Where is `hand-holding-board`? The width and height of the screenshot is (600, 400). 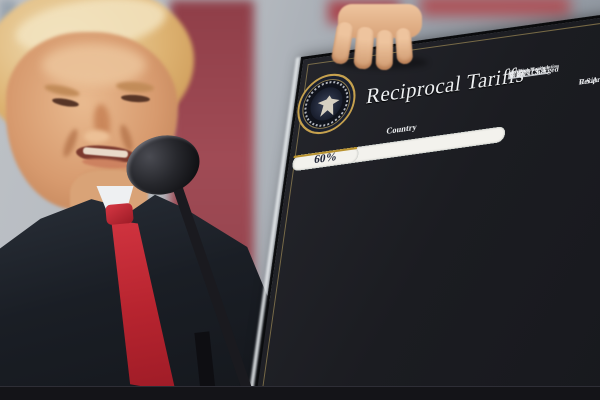
hand-holding-board is located at coordinates (382, 39).